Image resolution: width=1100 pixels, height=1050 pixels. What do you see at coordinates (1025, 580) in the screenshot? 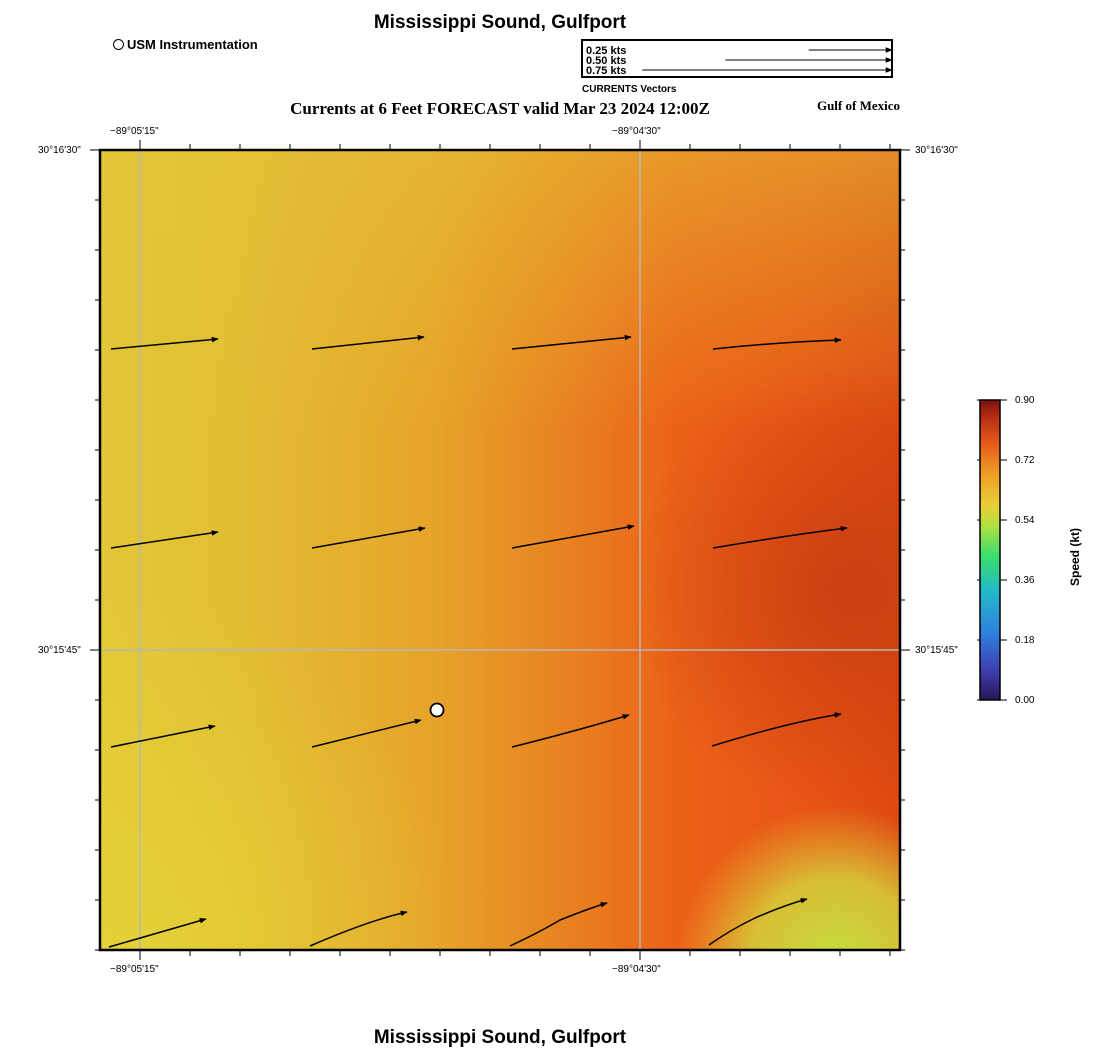
I see `colorbar-label: 0.36` at bounding box center [1025, 580].